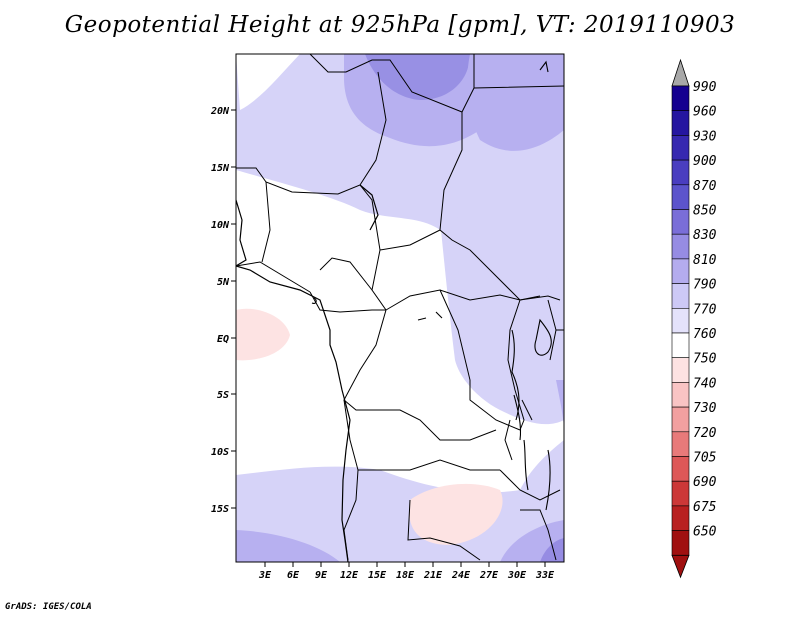 The height and width of the screenshot is (618, 800). I want to click on longitude-labels: 3E 6E 9E 12E 15E 18E 21E 24E 27E 30E 33E, so click(406, 575).